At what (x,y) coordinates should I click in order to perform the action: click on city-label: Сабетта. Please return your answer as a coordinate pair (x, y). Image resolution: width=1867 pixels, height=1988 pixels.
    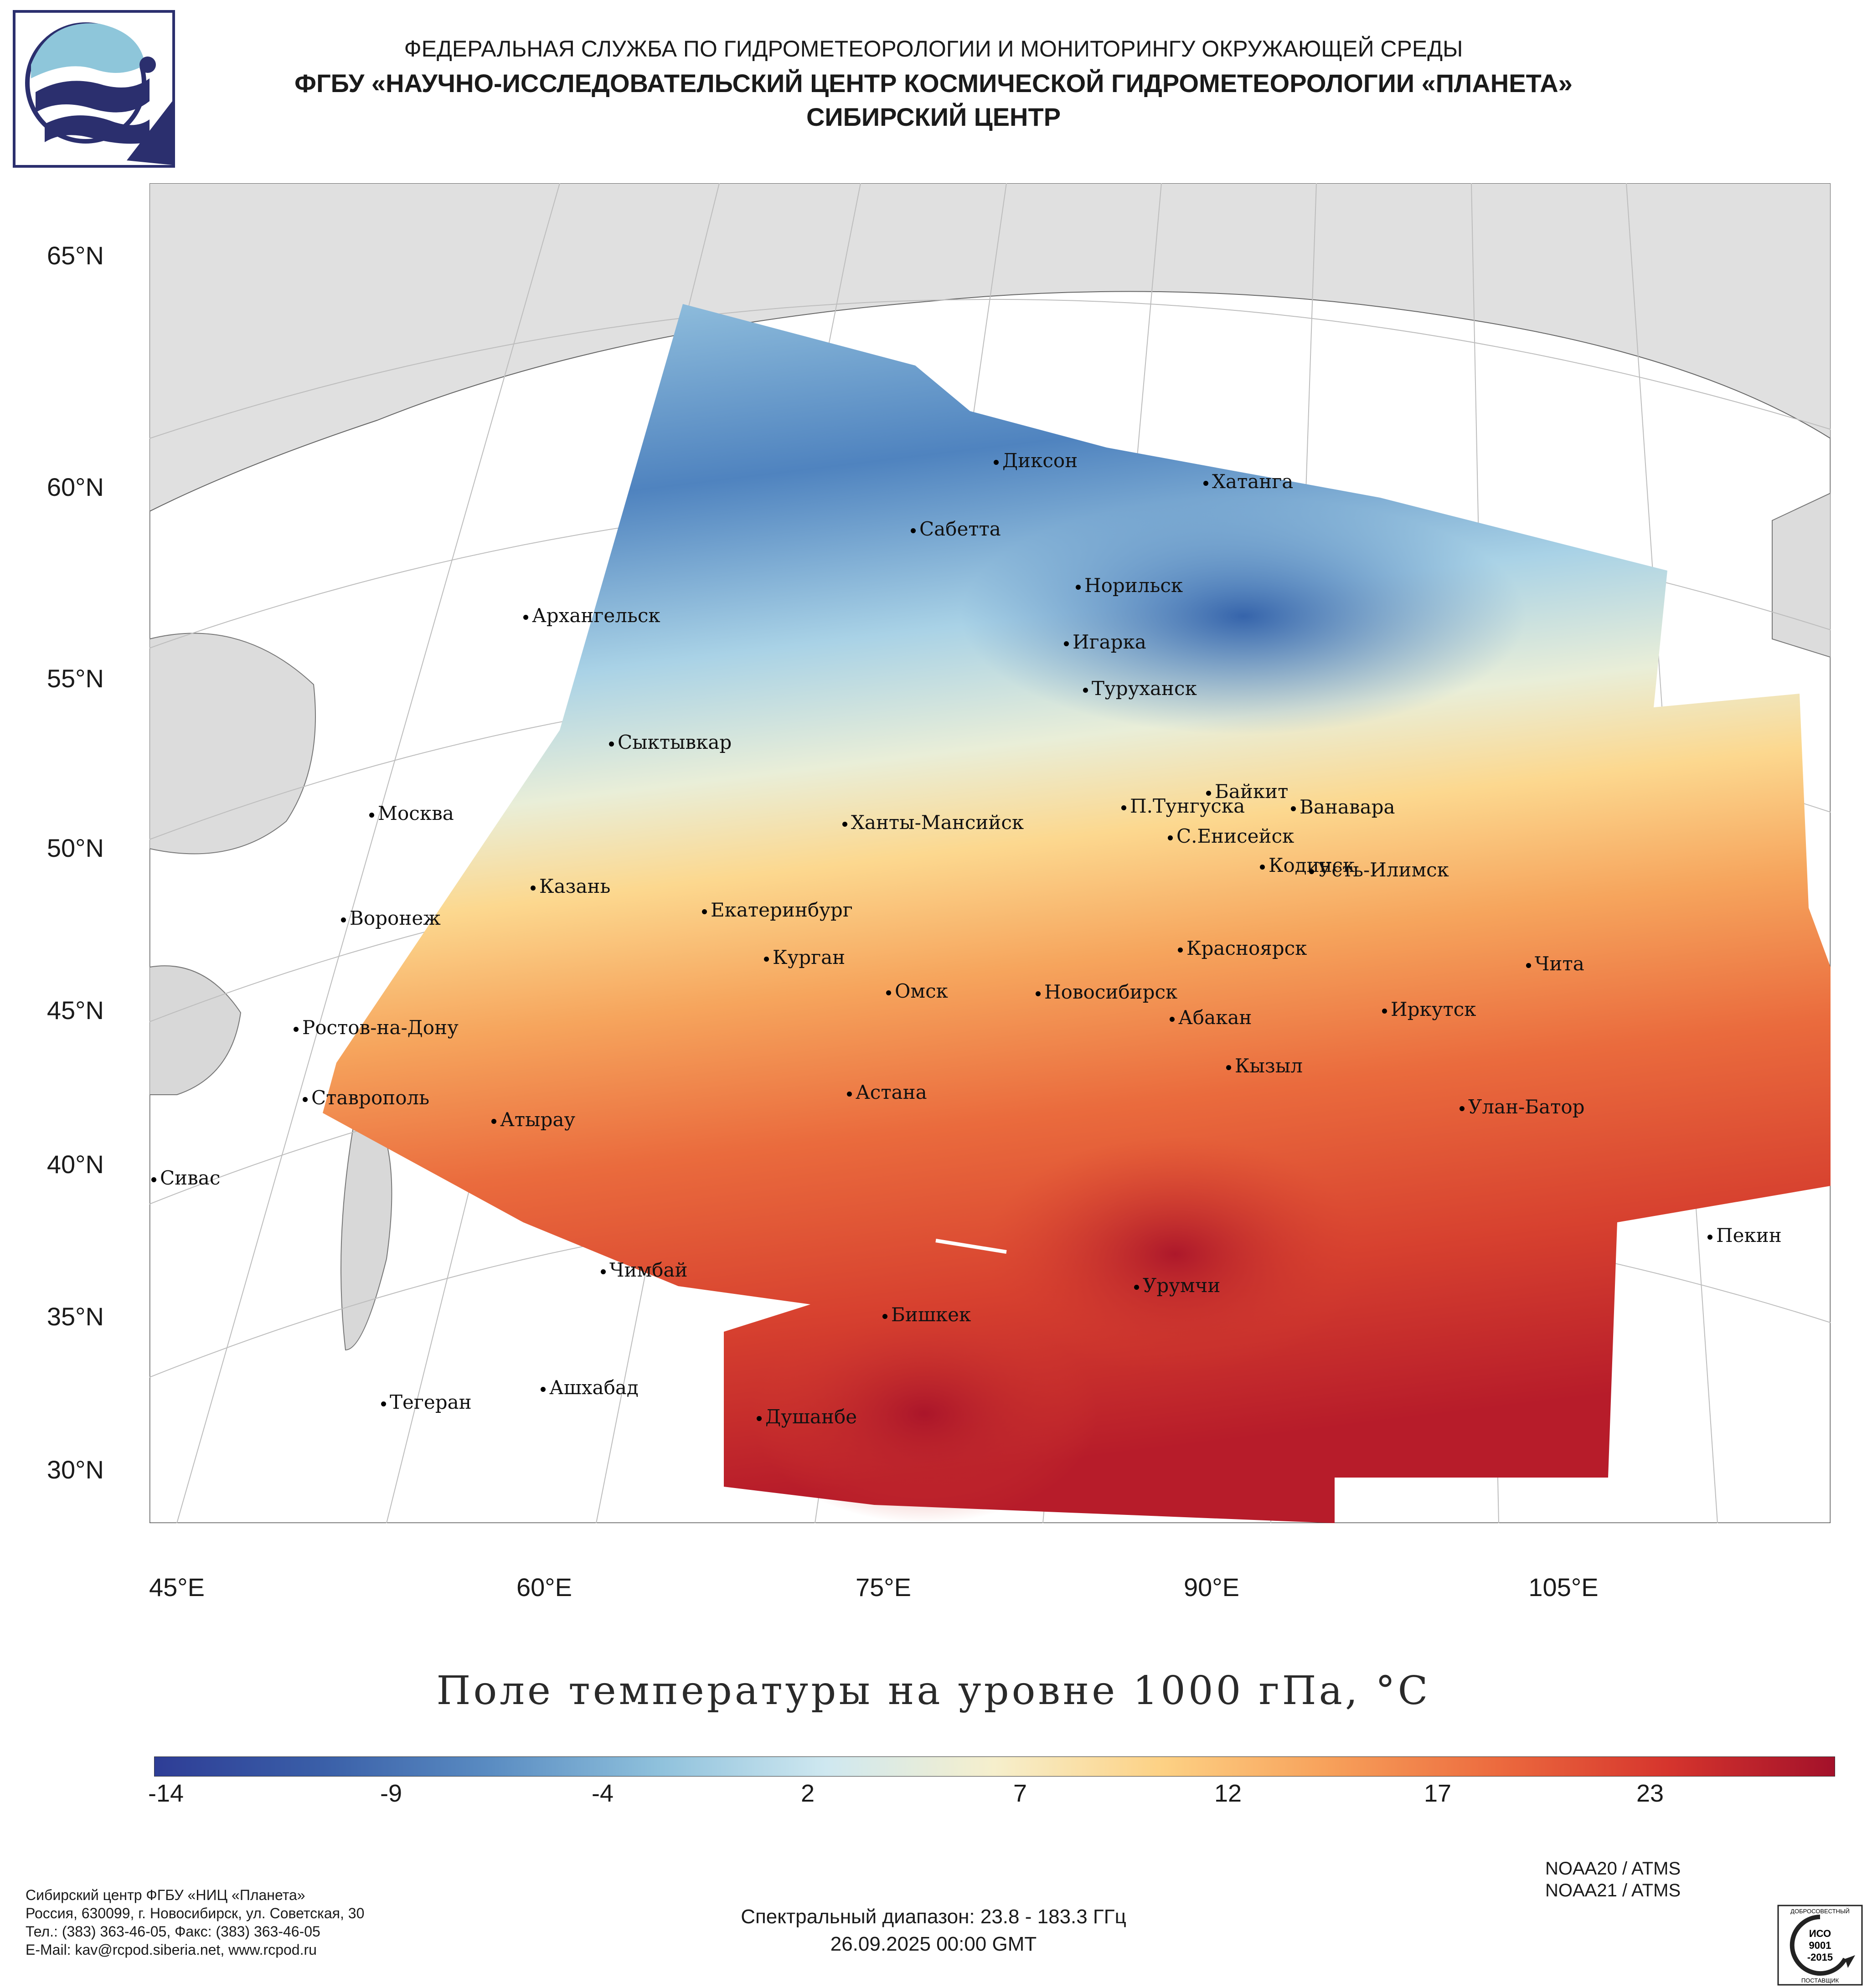
    Looking at the image, I should click on (956, 529).